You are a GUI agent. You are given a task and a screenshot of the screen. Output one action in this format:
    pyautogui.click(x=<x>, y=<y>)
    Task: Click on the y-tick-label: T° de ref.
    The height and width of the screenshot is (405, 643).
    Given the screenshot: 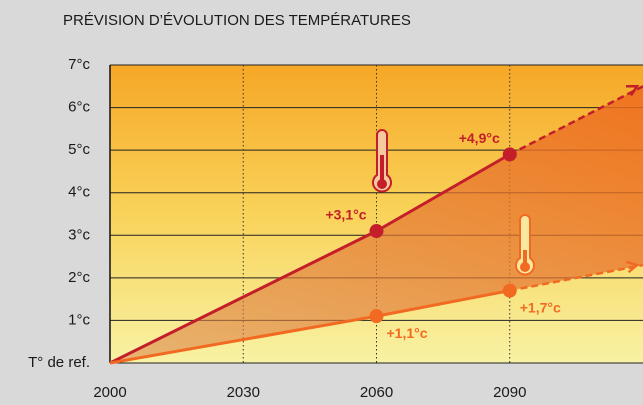 What is the action you would take?
    pyautogui.click(x=59, y=362)
    